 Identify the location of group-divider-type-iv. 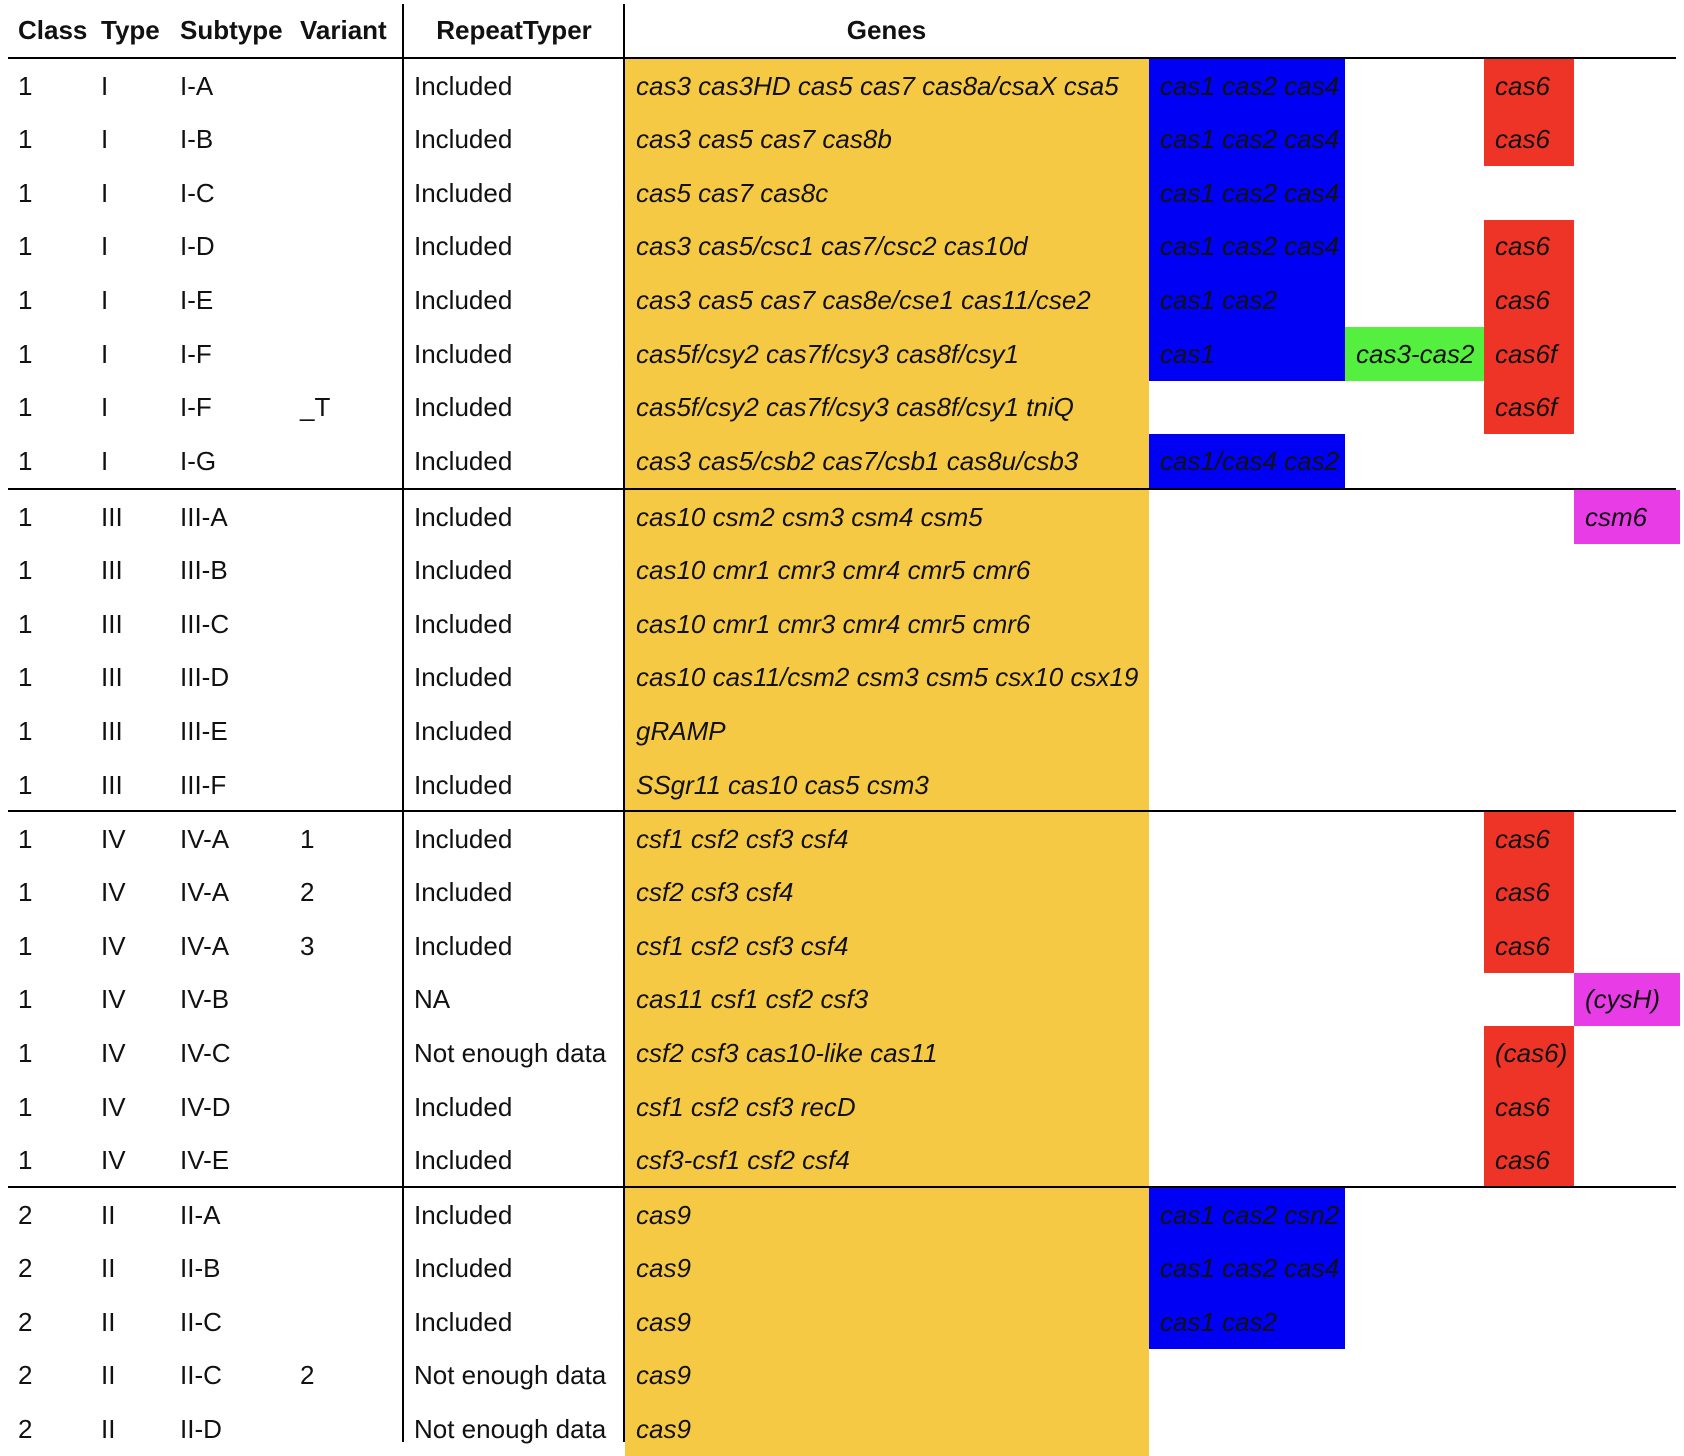
(842, 811).